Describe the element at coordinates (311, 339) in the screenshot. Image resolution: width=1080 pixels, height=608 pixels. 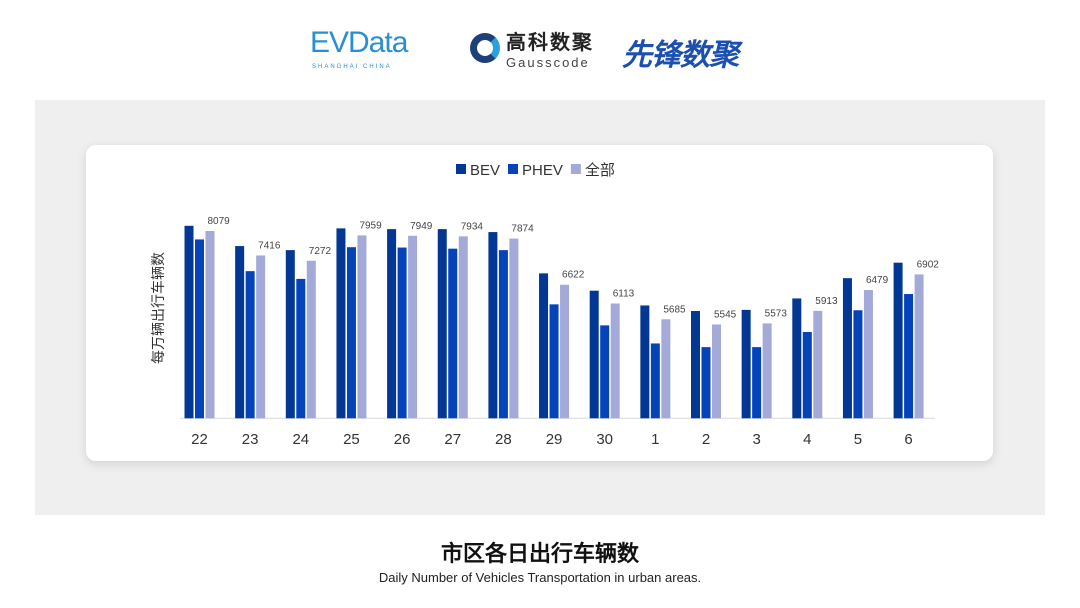
I see `bar-全部-24` at that location.